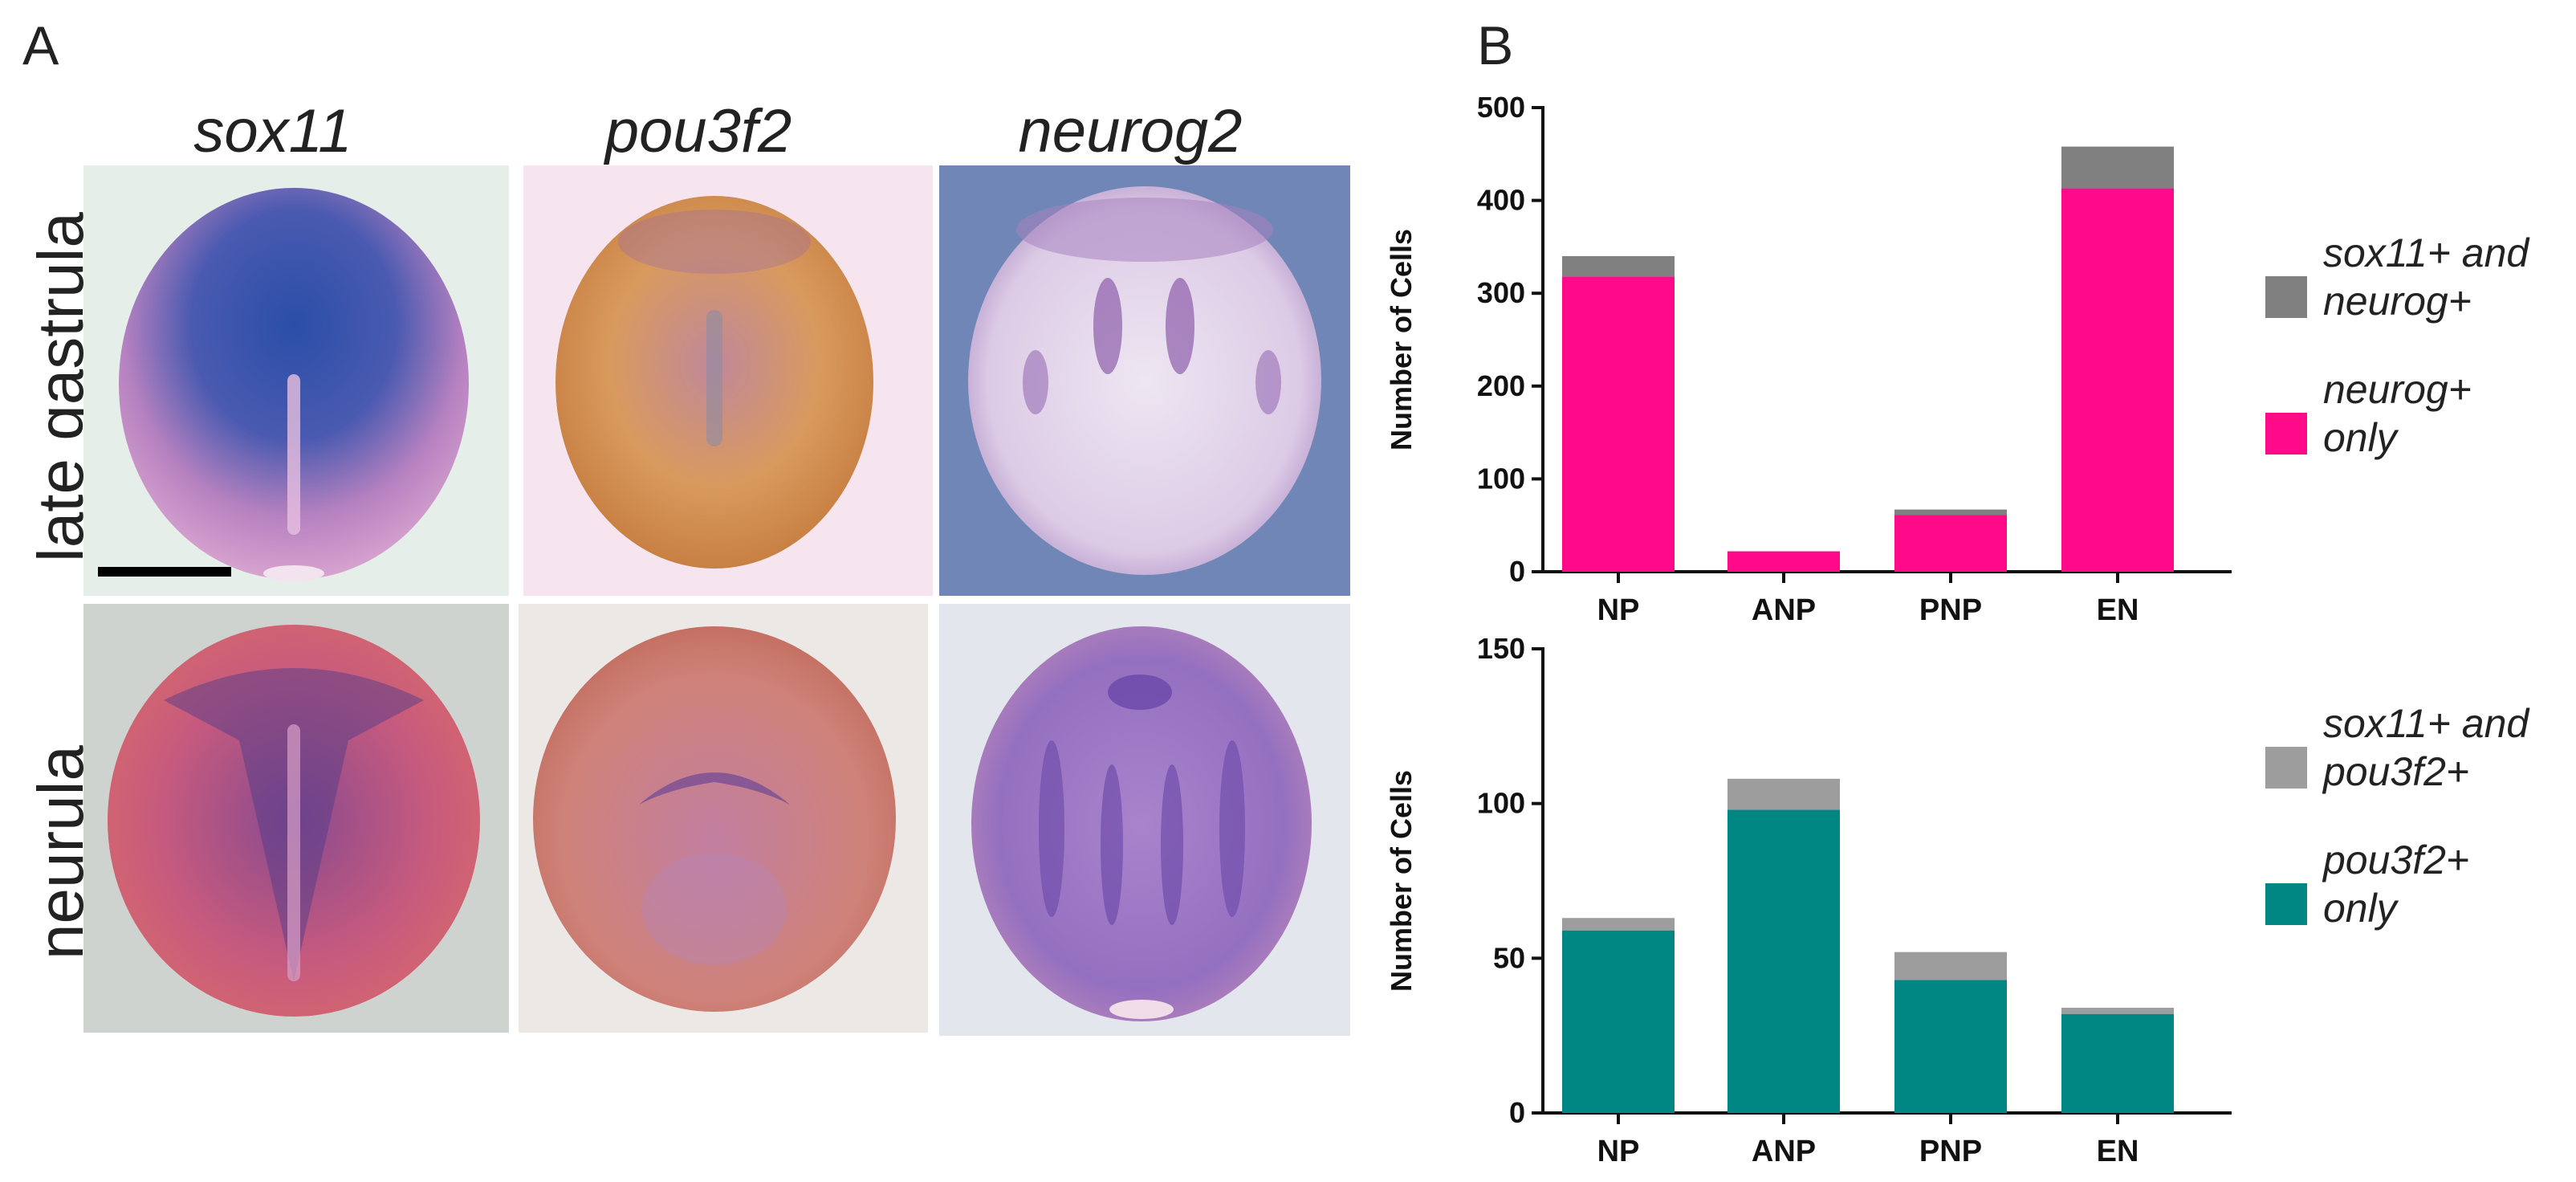  Describe the element at coordinates (1501, 108) in the screenshot. I see `y-tick-label: 500` at that location.